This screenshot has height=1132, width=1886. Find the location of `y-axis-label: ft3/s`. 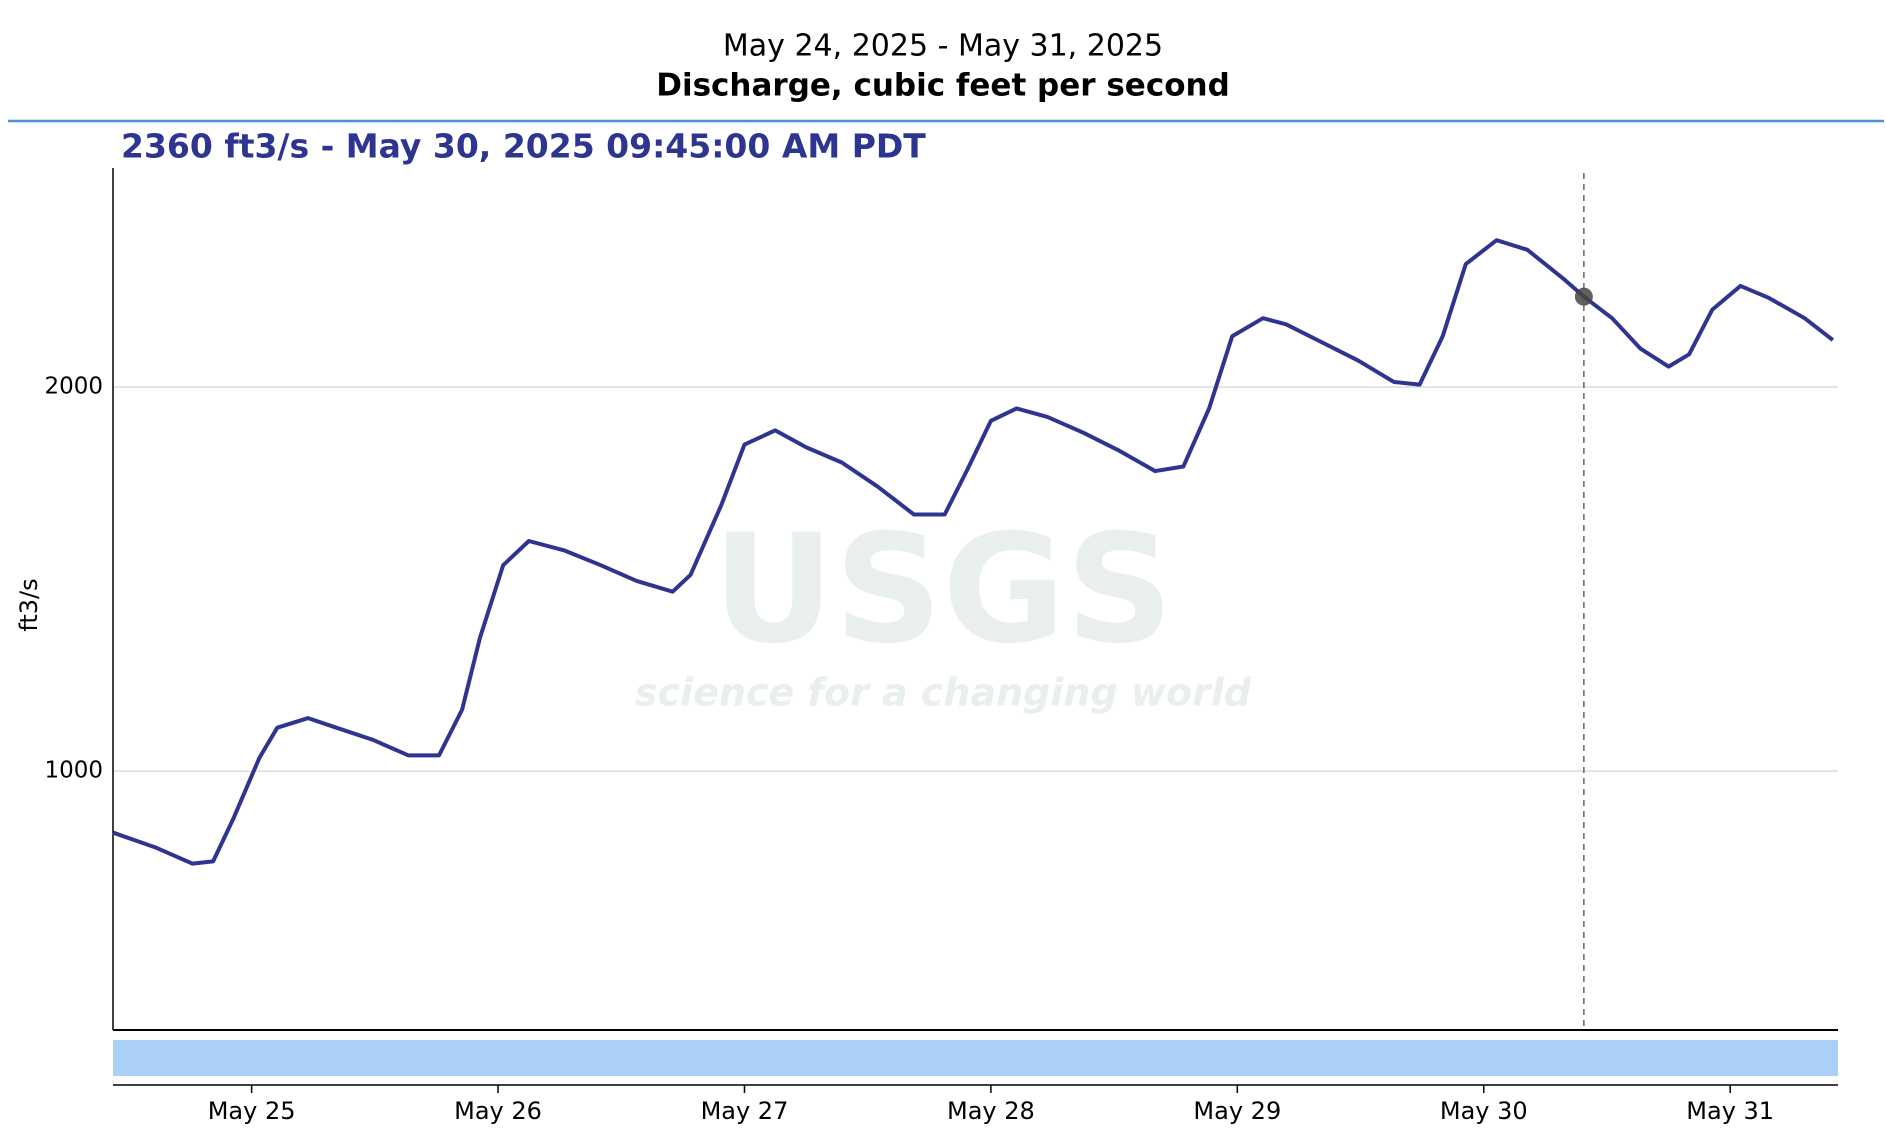

y-axis-label: ft3/s is located at coordinates (29, 604).